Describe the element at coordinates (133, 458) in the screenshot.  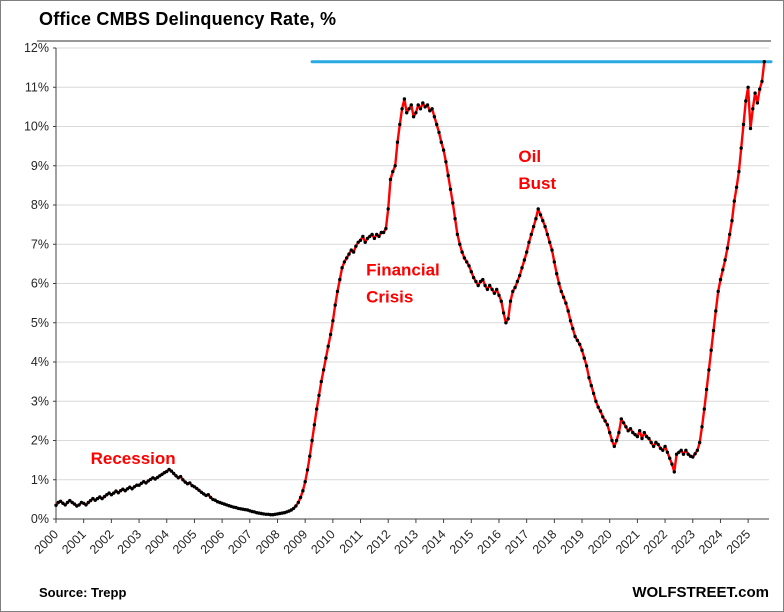
I see `annotation-recession: Recession` at that location.